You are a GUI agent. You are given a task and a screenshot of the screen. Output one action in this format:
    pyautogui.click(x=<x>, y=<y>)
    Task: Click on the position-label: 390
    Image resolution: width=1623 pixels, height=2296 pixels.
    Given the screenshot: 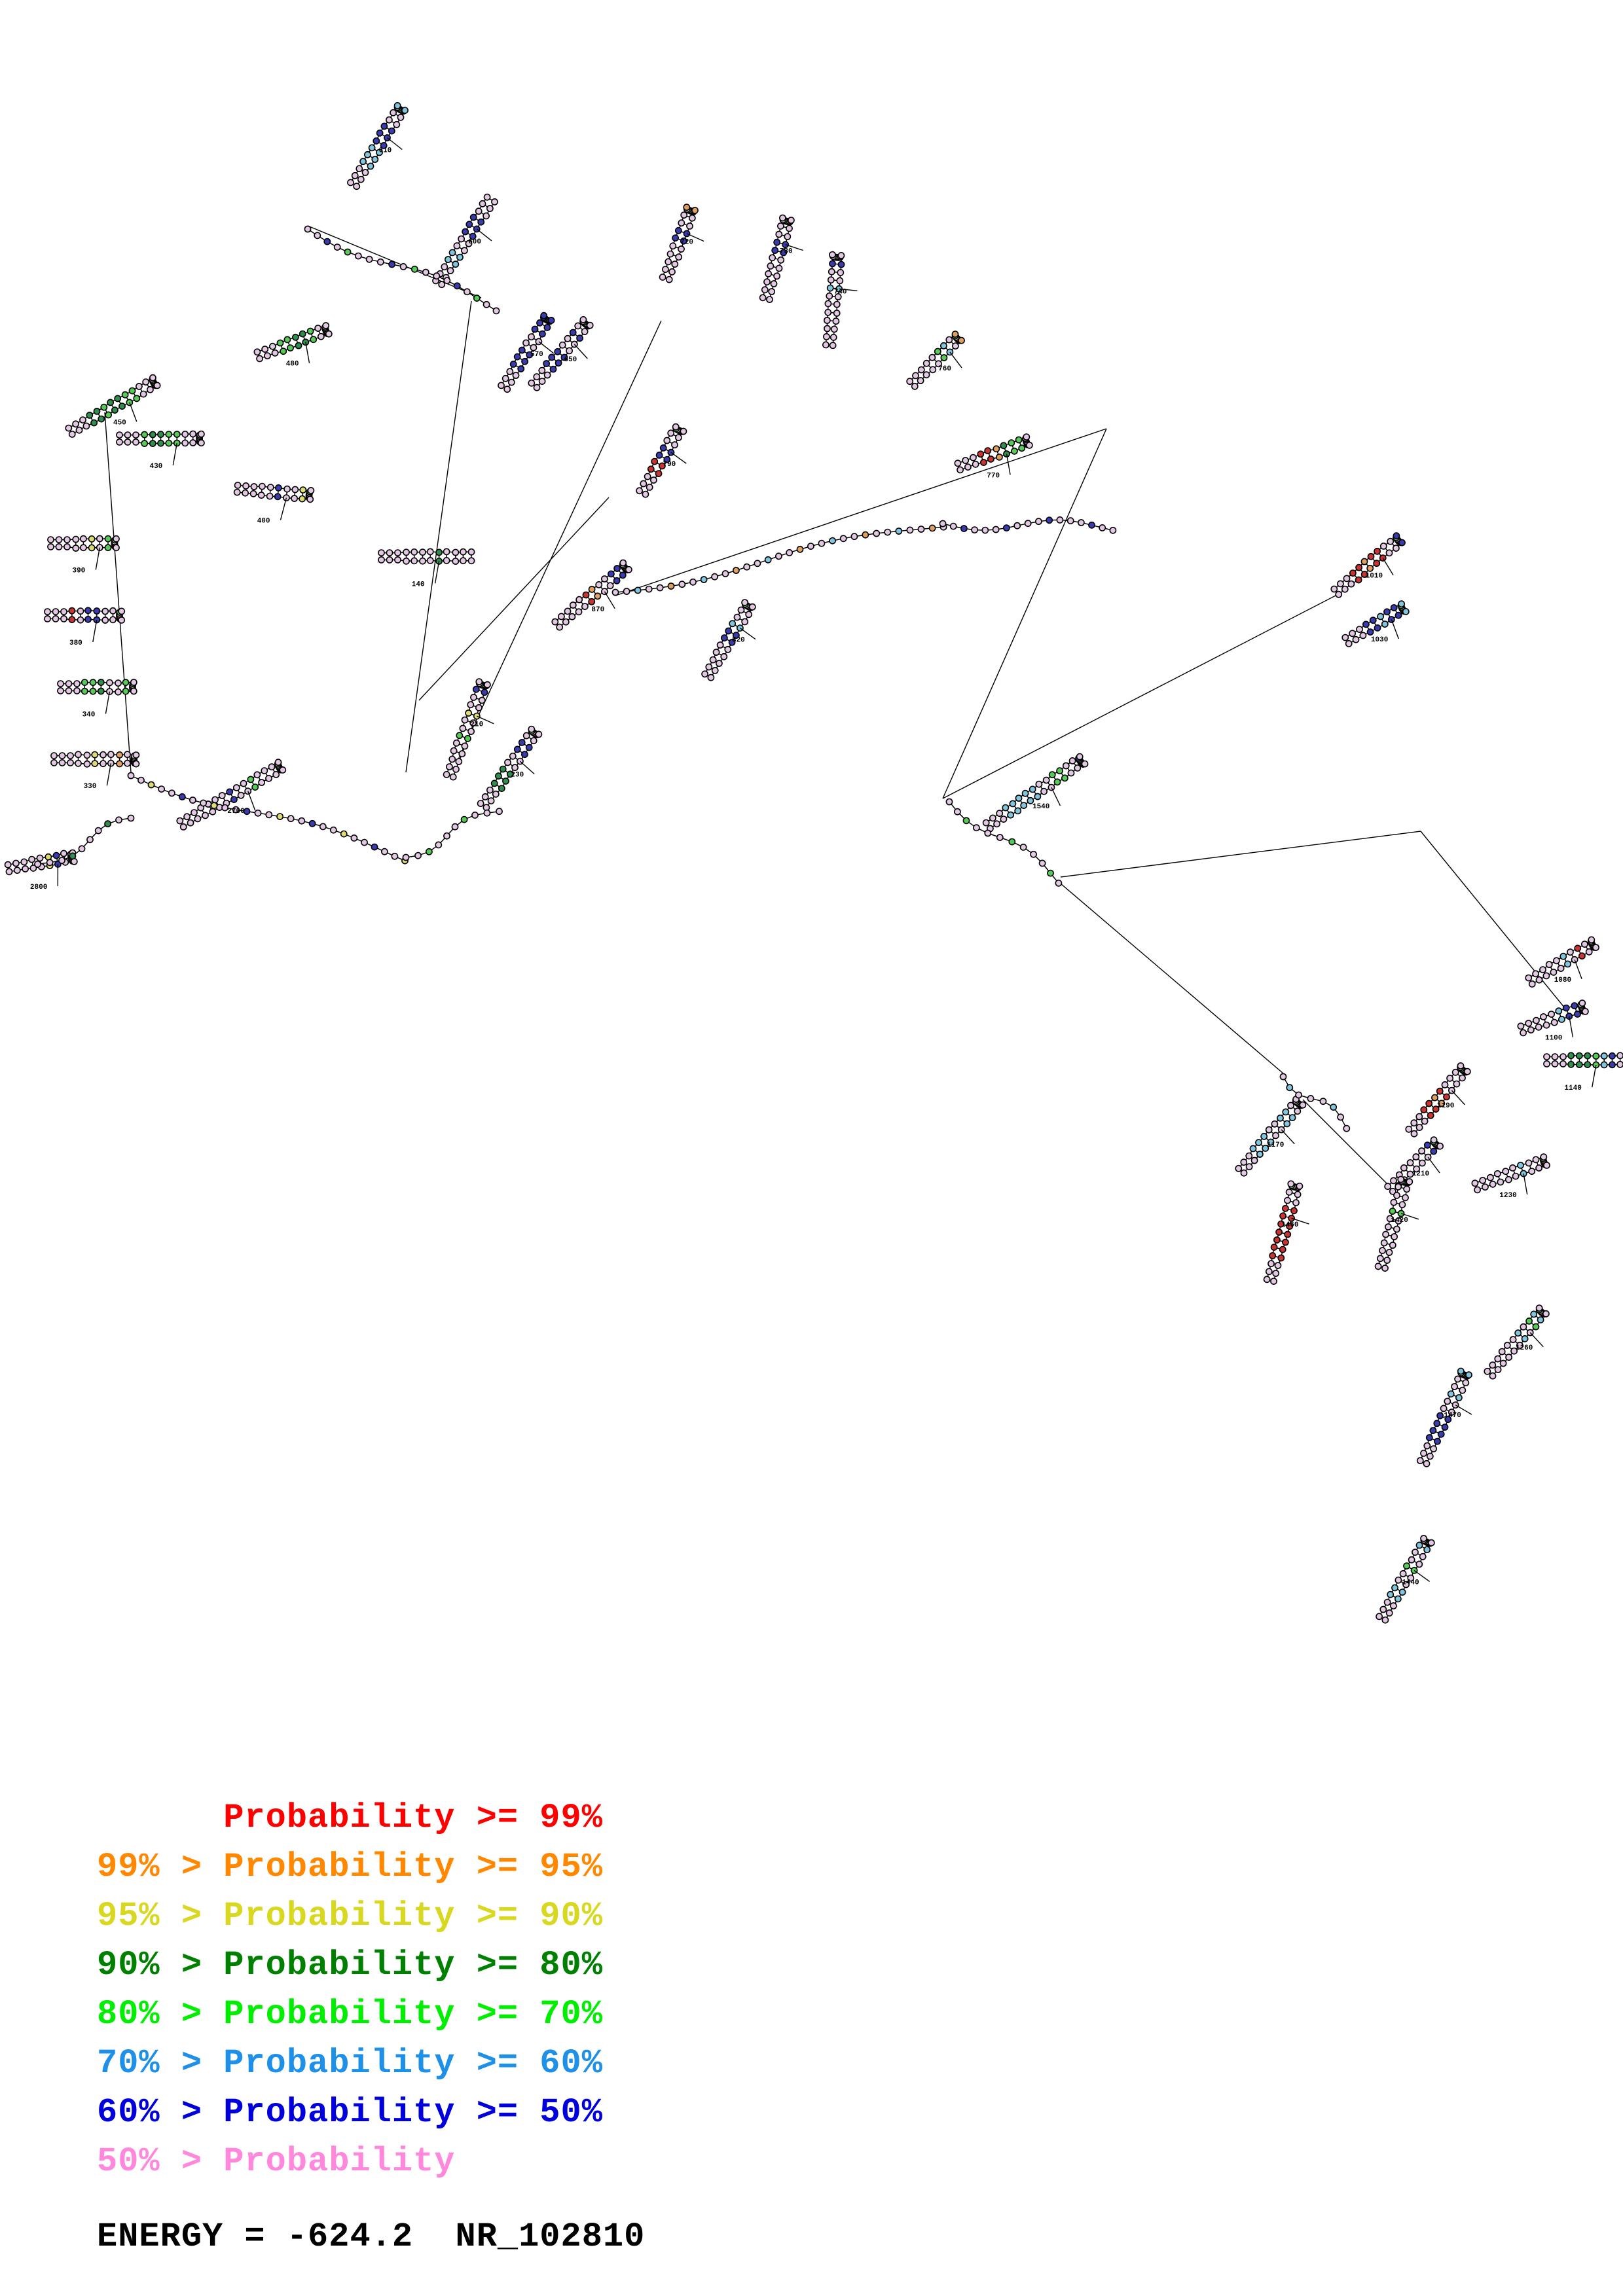 What is the action you would take?
    pyautogui.click(x=78, y=571)
    